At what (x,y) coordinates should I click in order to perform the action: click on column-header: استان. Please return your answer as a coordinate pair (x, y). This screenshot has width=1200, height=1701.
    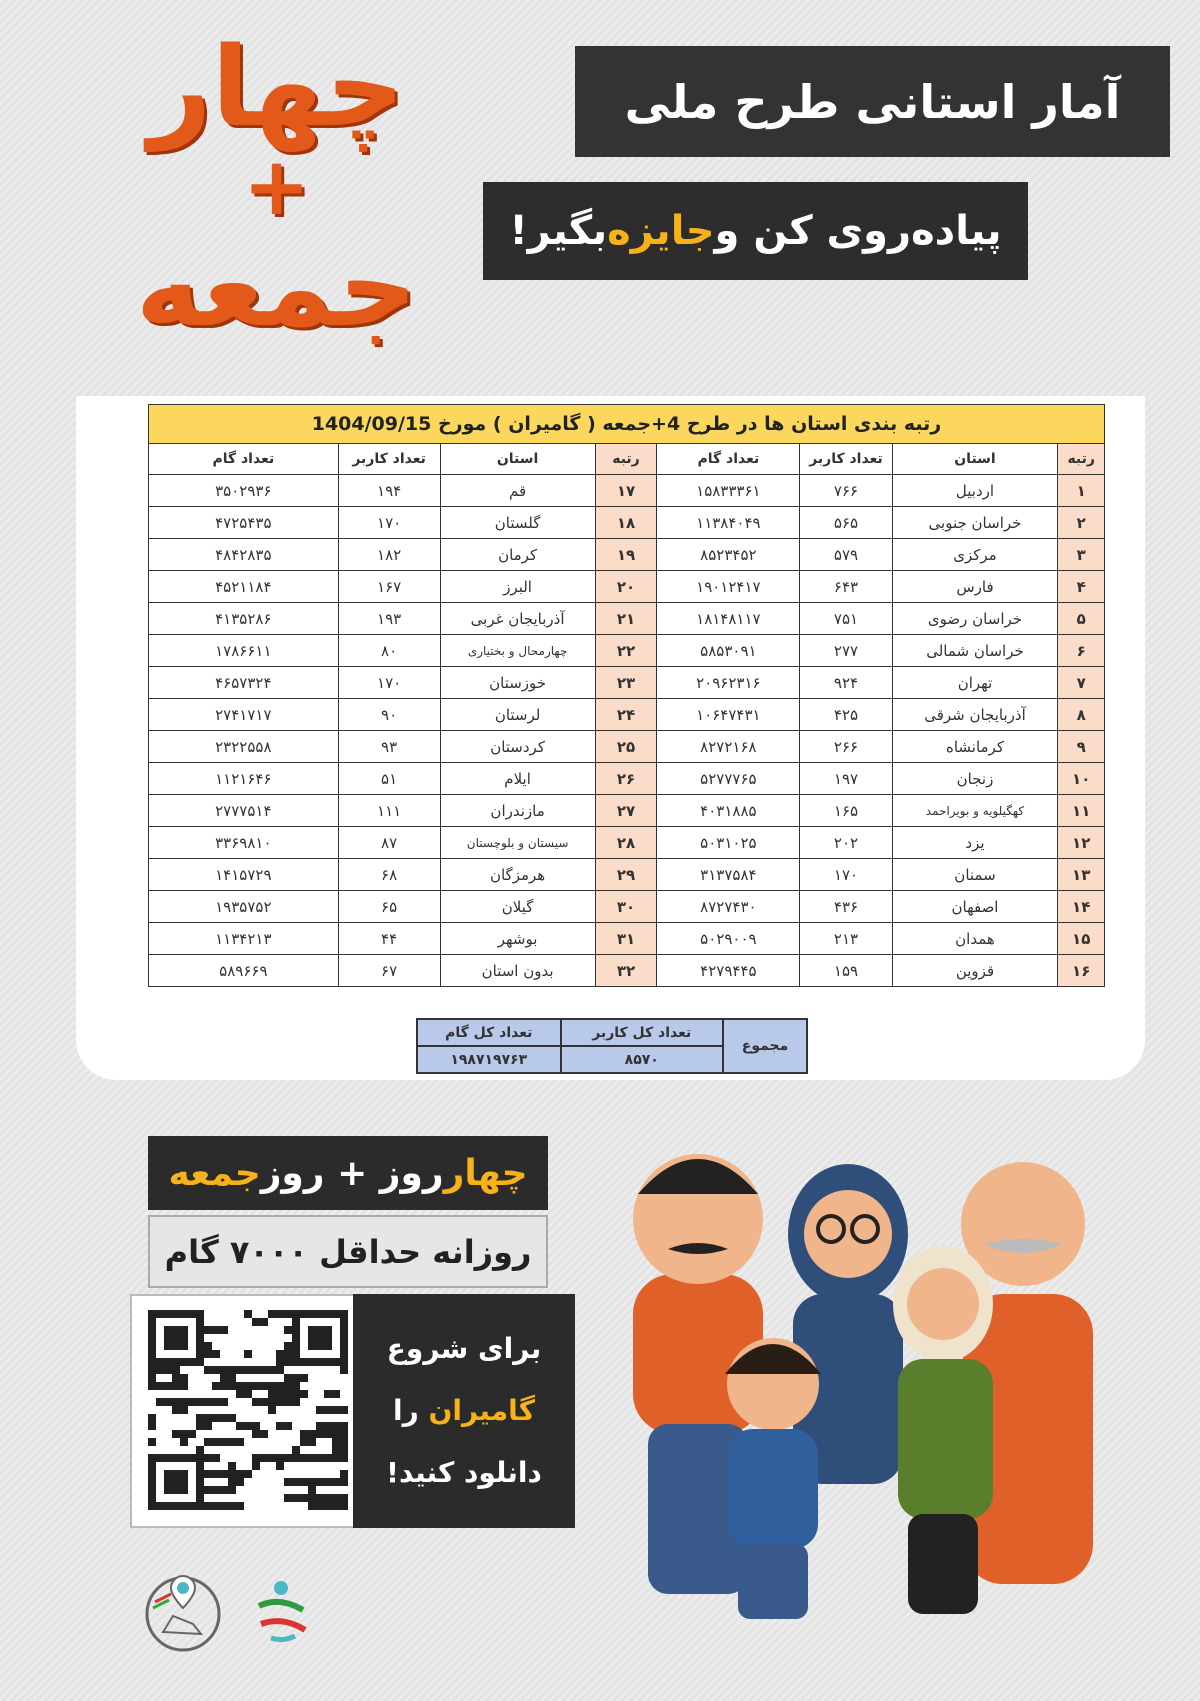
    Looking at the image, I should click on (975, 459).